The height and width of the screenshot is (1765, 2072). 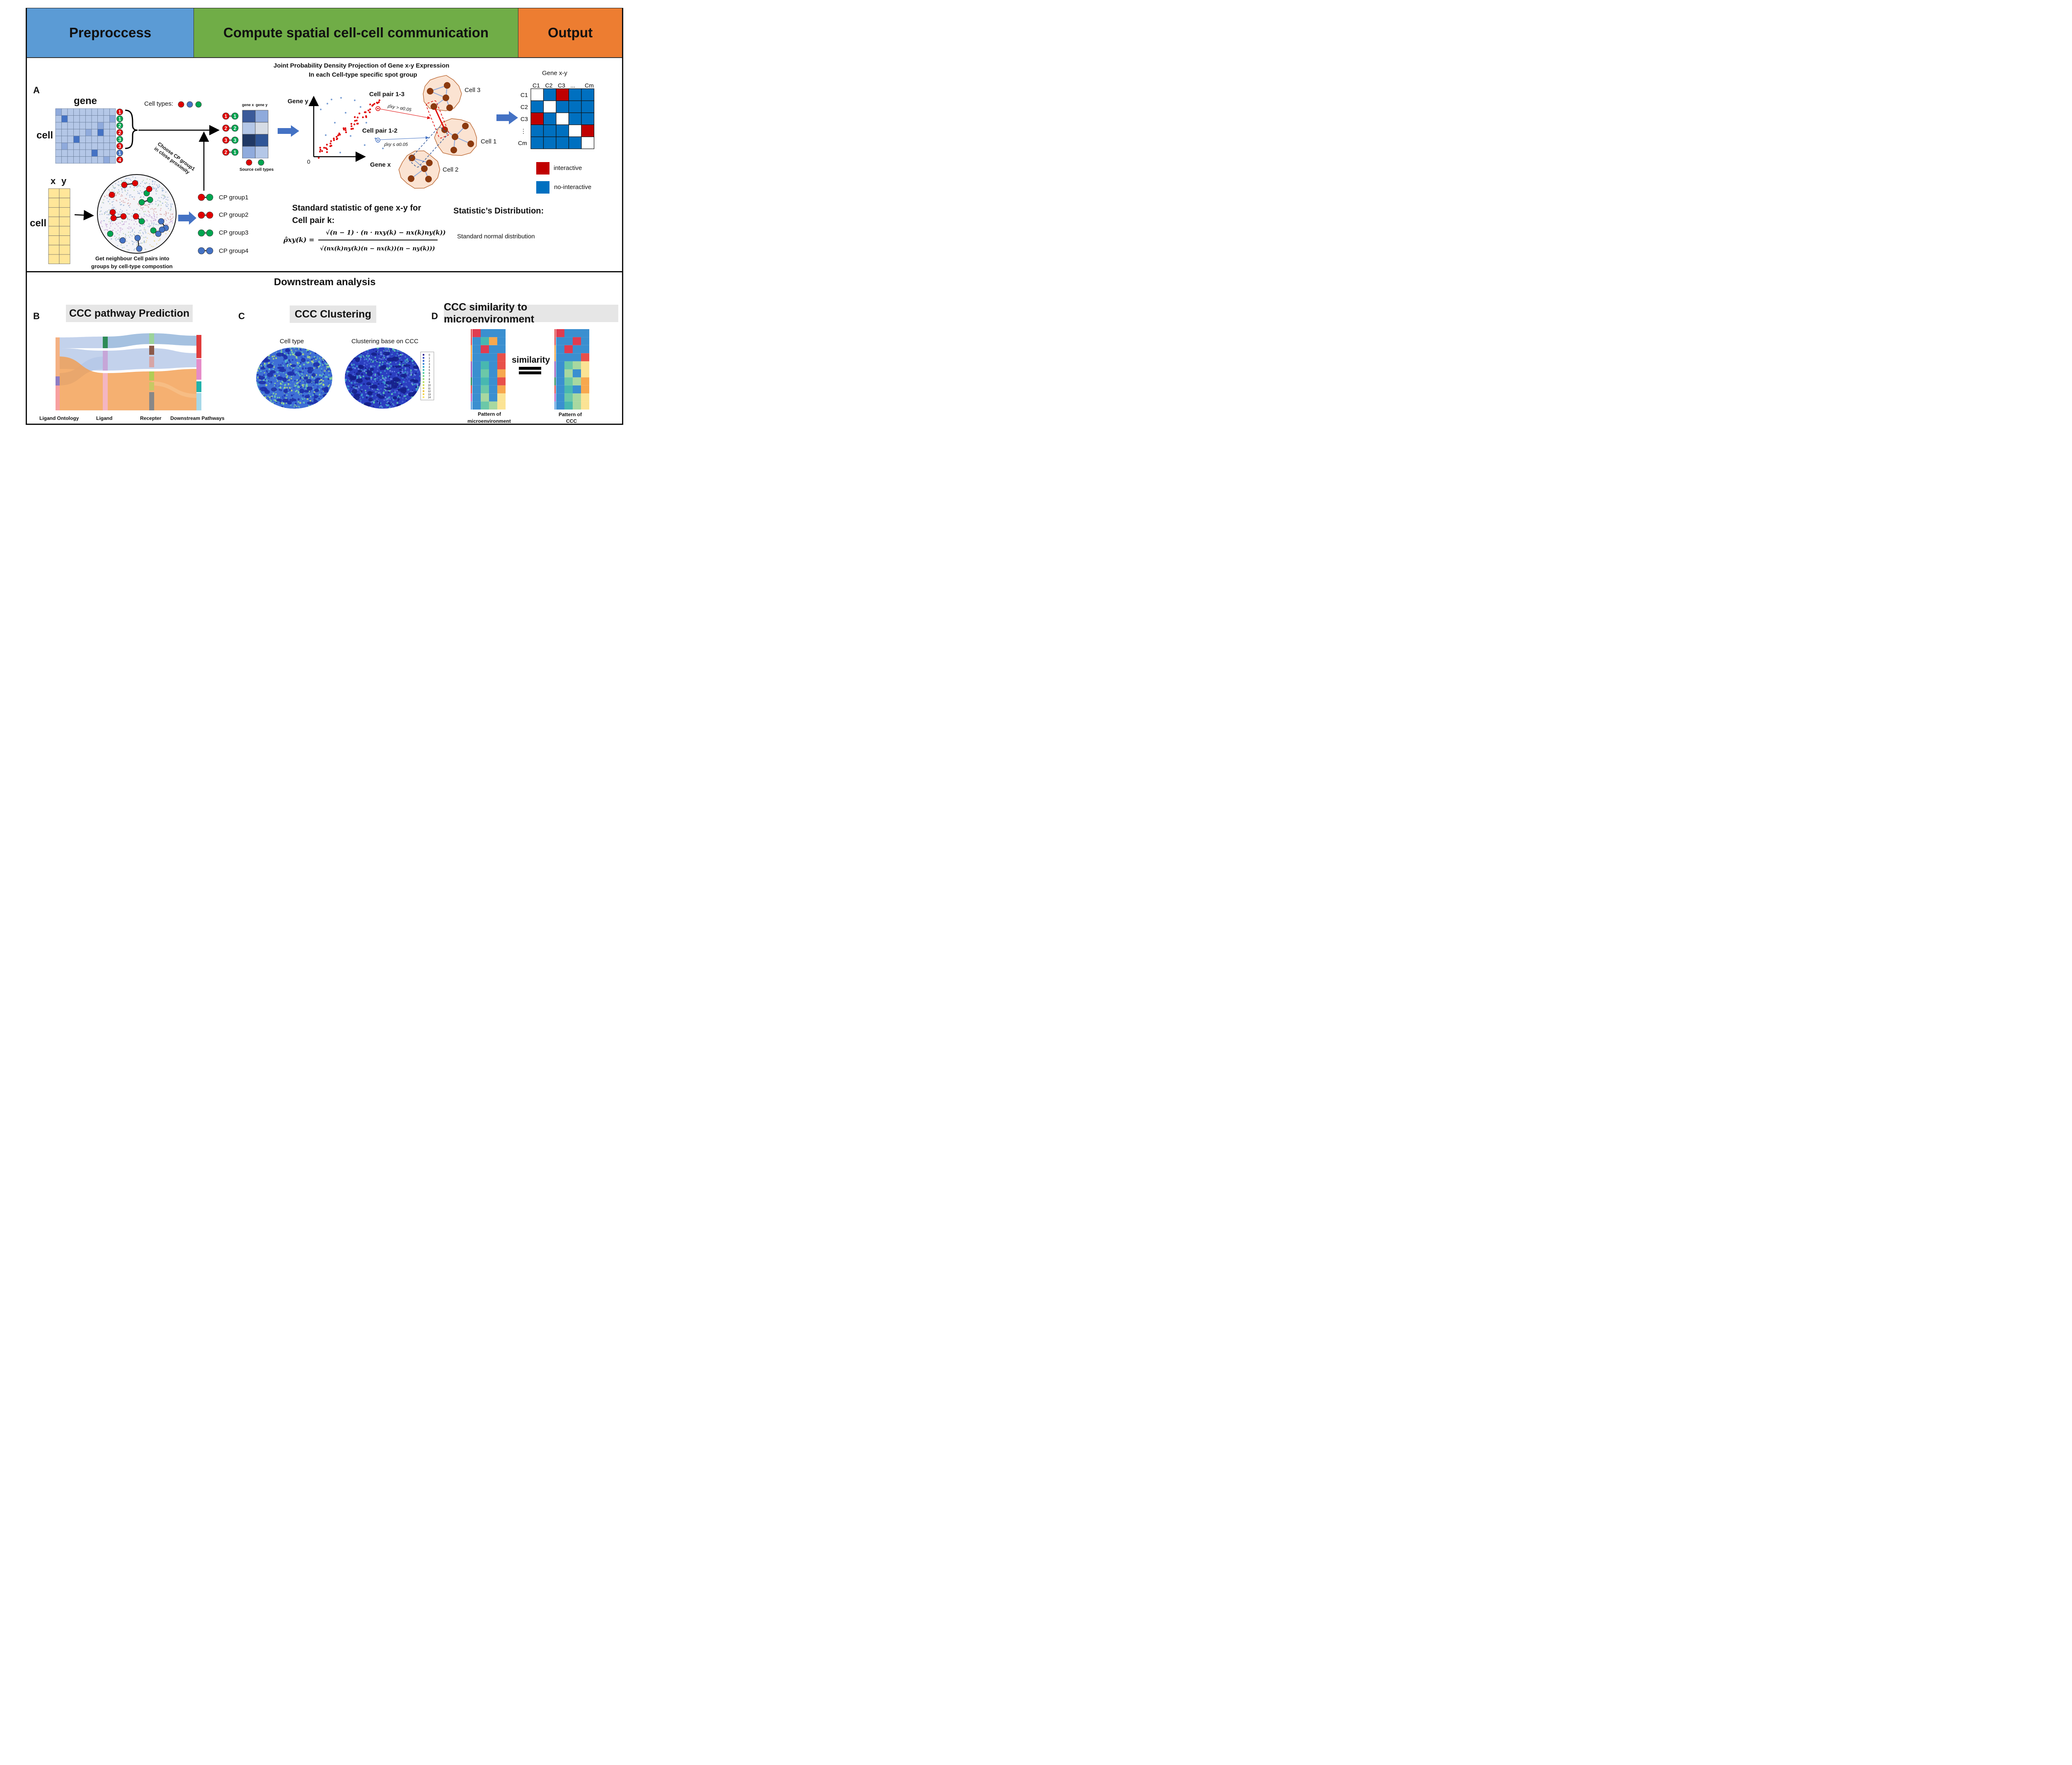 I want to click on cluster-legend-label: 5, so click(x=429, y=370).